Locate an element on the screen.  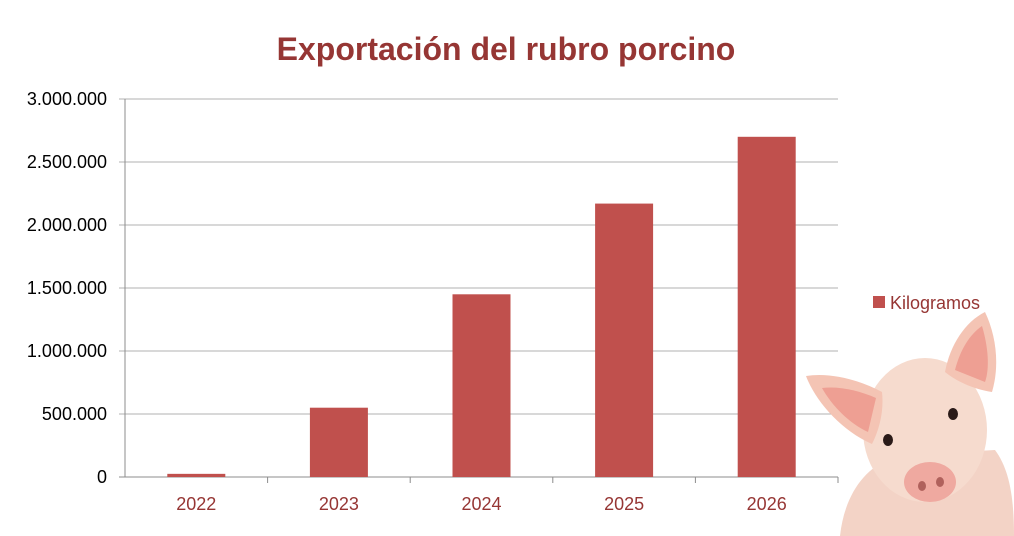
legend-label: Kilogramos is located at coordinates (935, 303).